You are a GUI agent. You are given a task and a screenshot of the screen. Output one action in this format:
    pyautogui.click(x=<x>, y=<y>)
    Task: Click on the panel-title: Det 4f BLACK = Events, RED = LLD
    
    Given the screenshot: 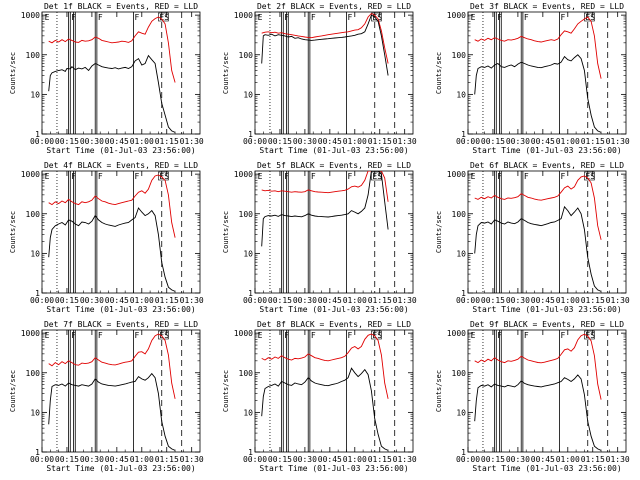 What is the action you would take?
    pyautogui.click(x=121, y=165)
    